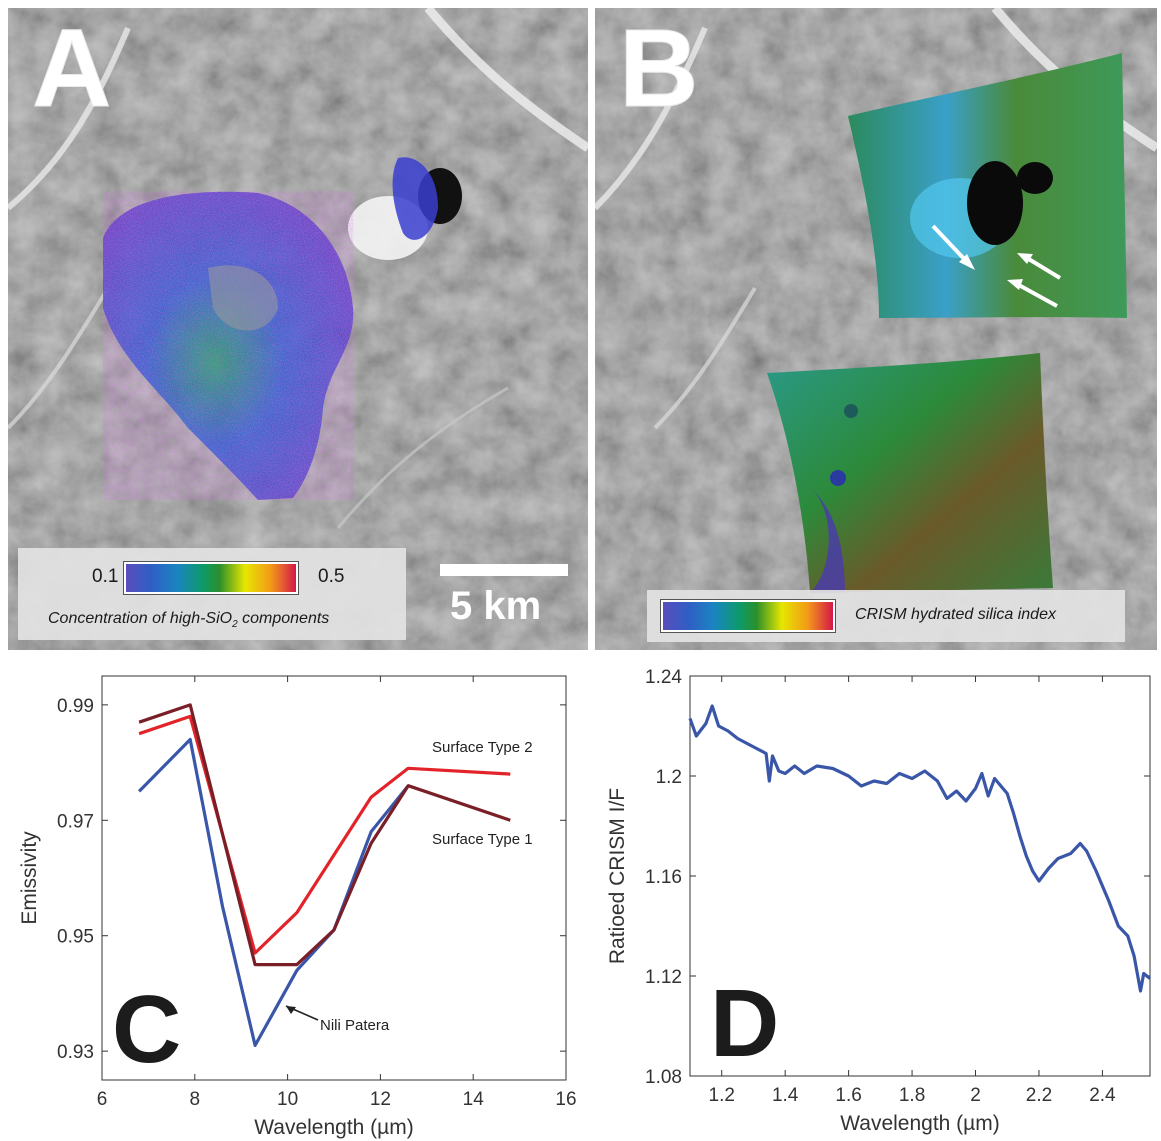 The width and height of the screenshot is (1161, 1141). Describe the element at coordinates (912, 1095) in the screenshot. I see `x-tick-label: 1.8` at that location.